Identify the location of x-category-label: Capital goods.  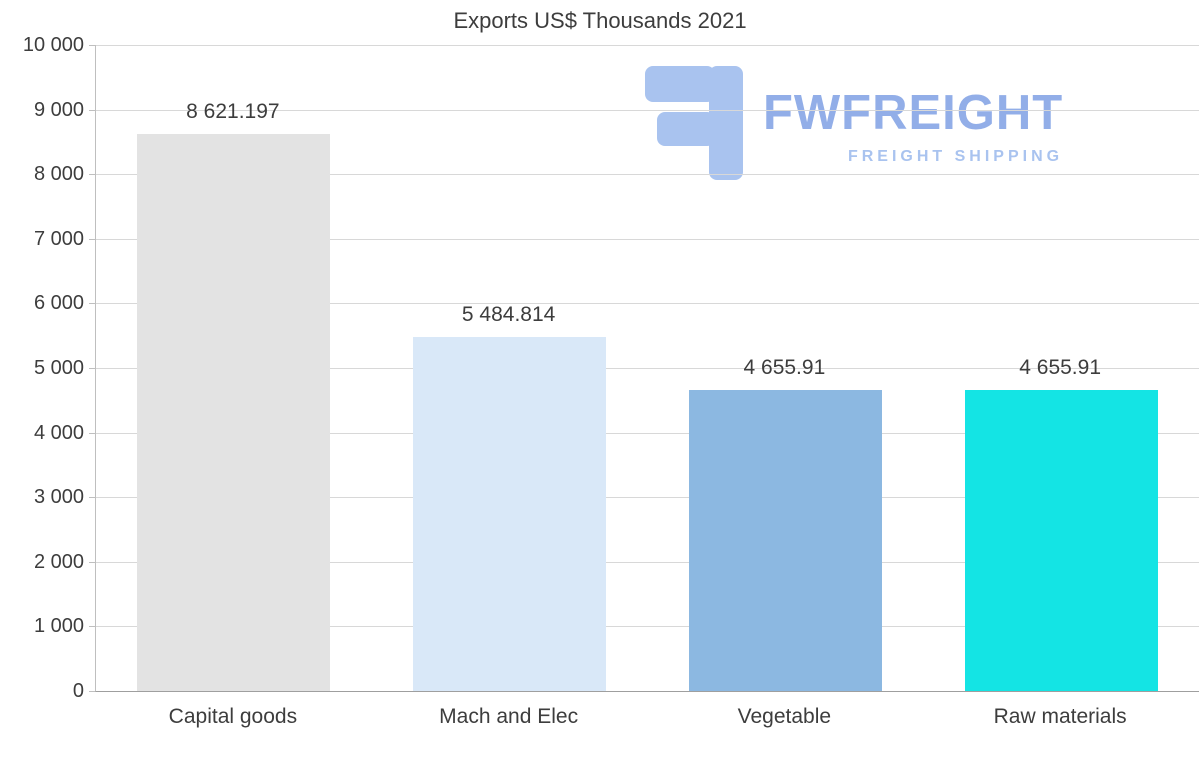
(233, 716).